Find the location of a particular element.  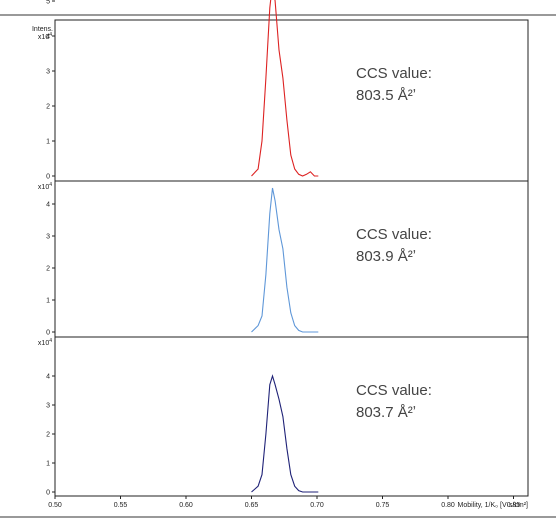

panel-3-trace is located at coordinates (285, 433).